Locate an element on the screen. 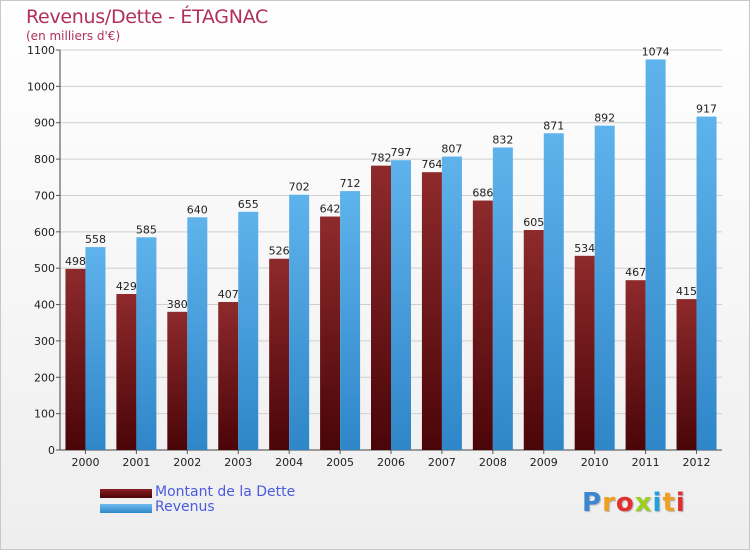 Image resolution: width=750 pixels, height=550 pixels. y-tick-label: 1100 is located at coordinates (41, 50).